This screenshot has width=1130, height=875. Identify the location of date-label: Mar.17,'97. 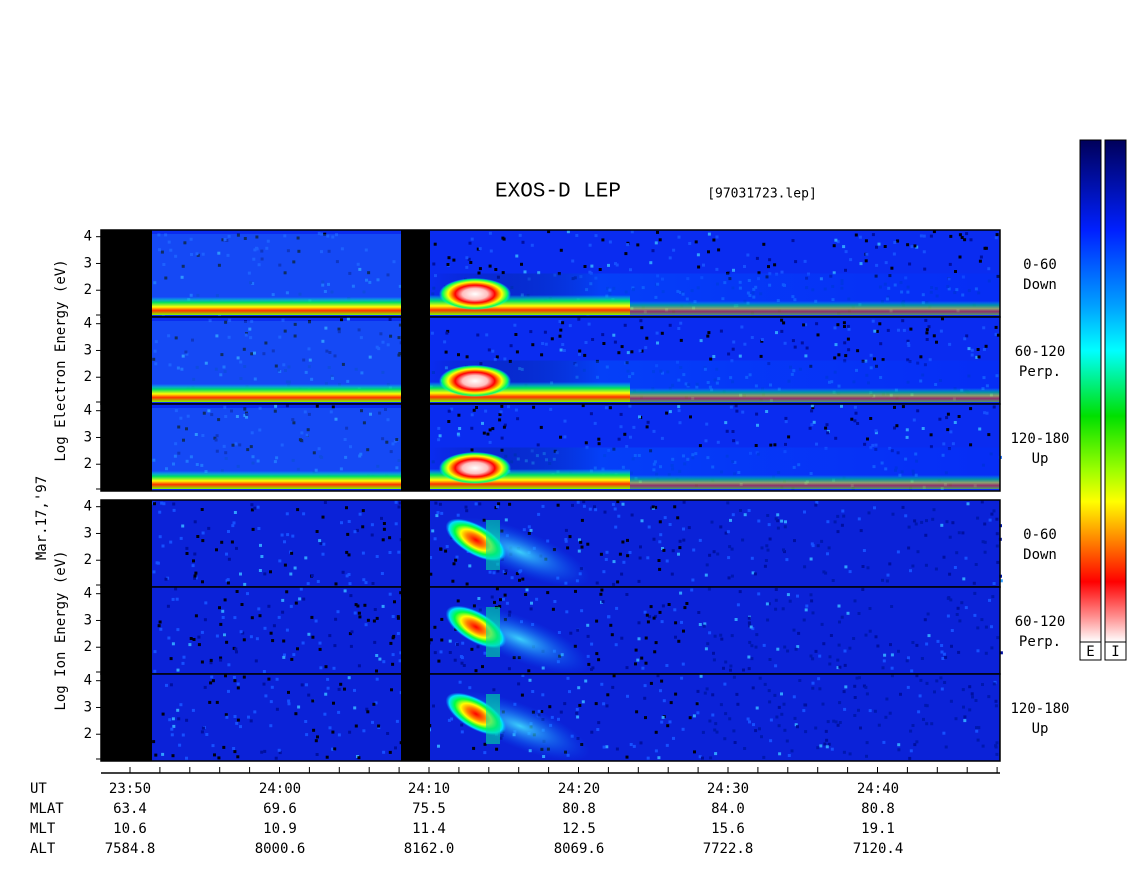
(42, 518).